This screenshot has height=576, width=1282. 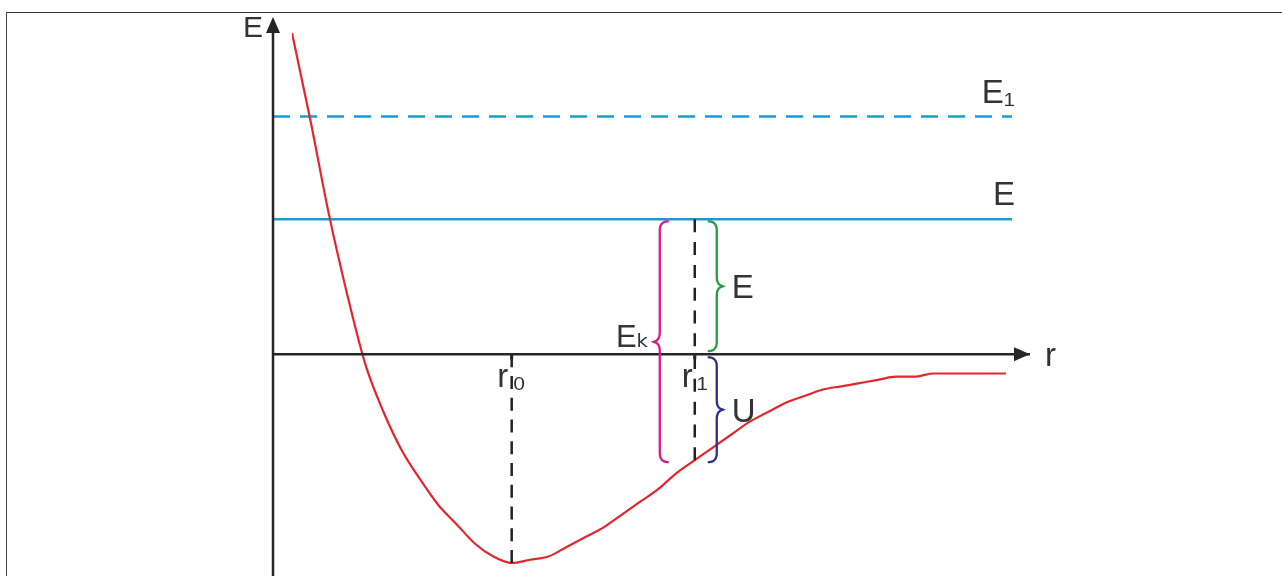 What do you see at coordinates (694, 376) in the screenshot?
I see `x-tick-label: r₁` at bounding box center [694, 376].